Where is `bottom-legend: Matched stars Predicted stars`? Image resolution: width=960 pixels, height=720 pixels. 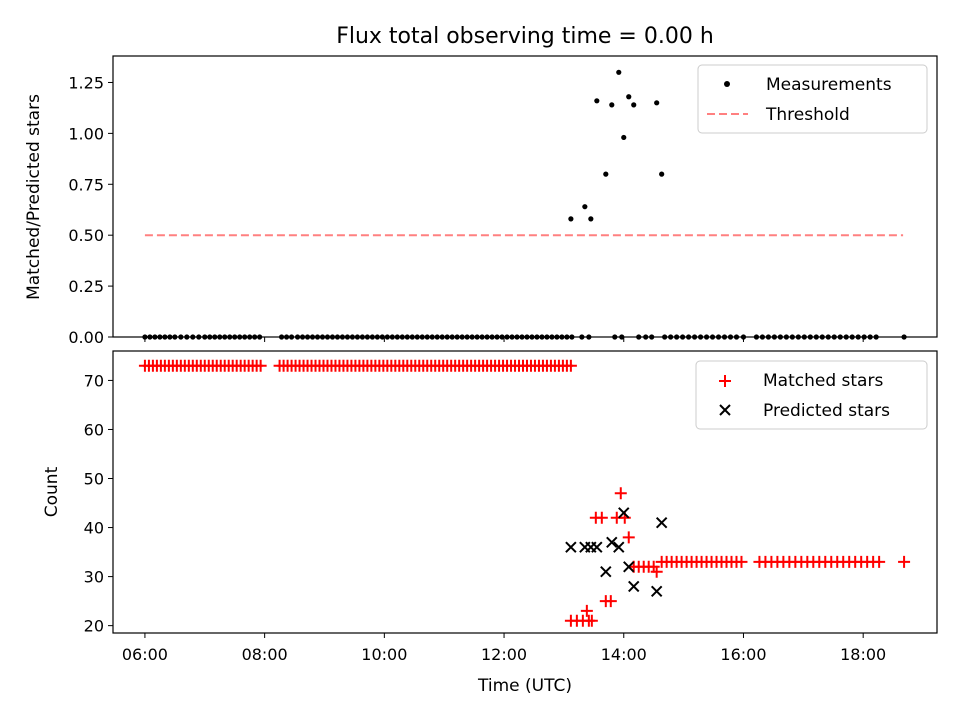
bottom-legend: Matched stars Predicted stars is located at coordinates (811, 395).